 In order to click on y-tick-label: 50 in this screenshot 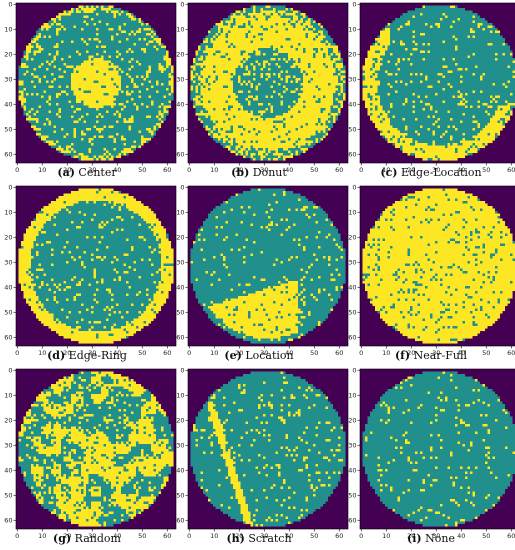, I will do `click(352, 130)`.